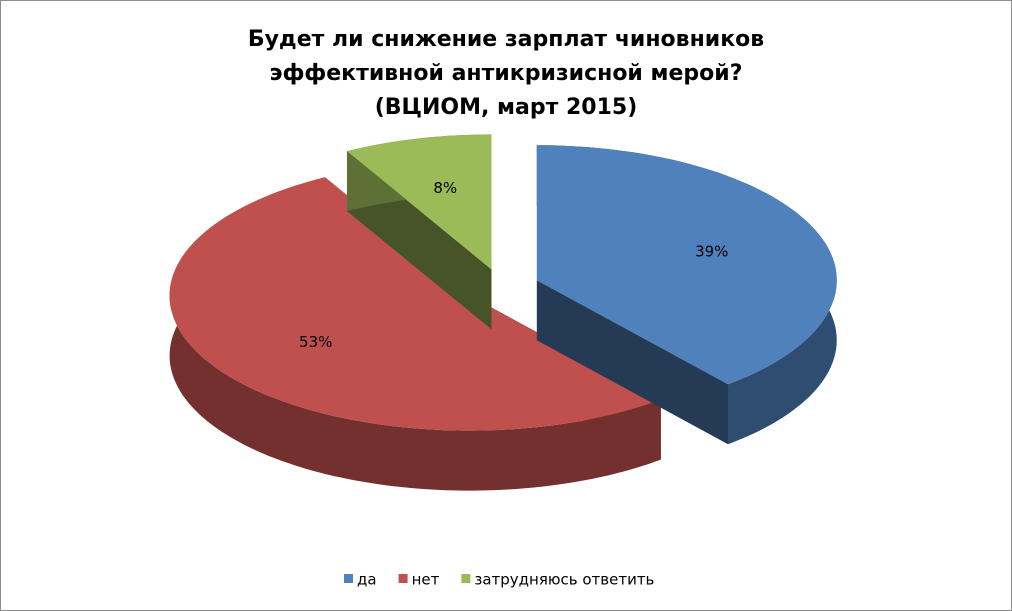 The width and height of the screenshot is (1012, 611). Describe the element at coordinates (632, 362) in the screenshot. I see `slice-side` at that location.